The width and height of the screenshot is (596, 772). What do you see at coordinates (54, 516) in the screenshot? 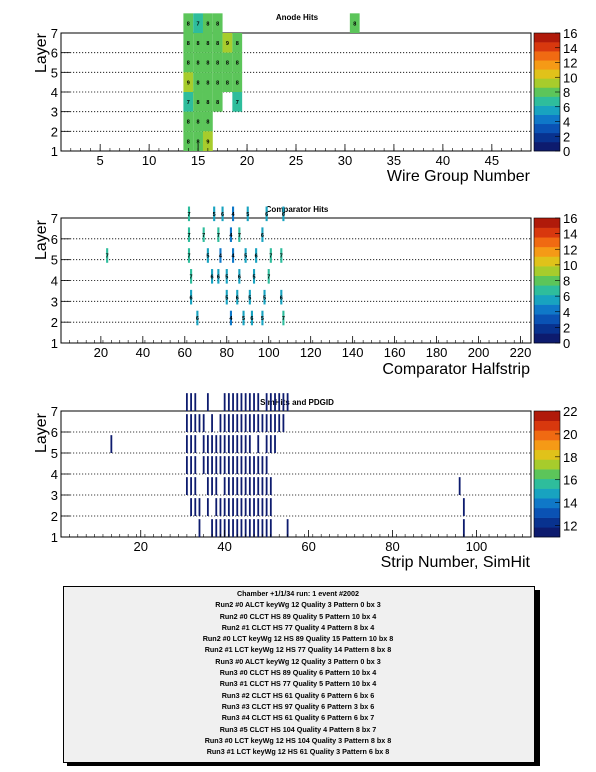
I see `y-tick-label: 2` at bounding box center [54, 516].